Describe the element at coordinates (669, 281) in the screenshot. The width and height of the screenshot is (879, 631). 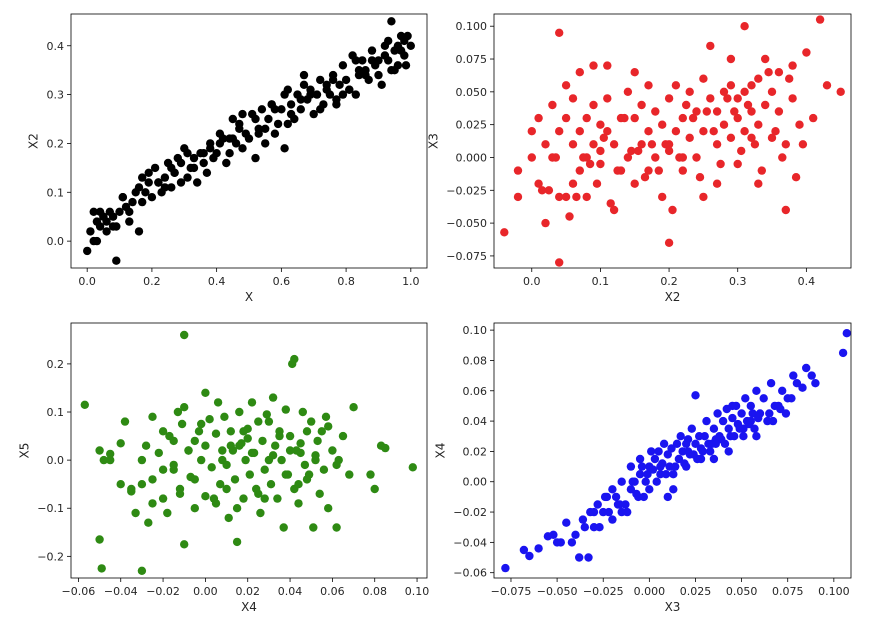
I see `x-tick-label: 0.2` at that location.